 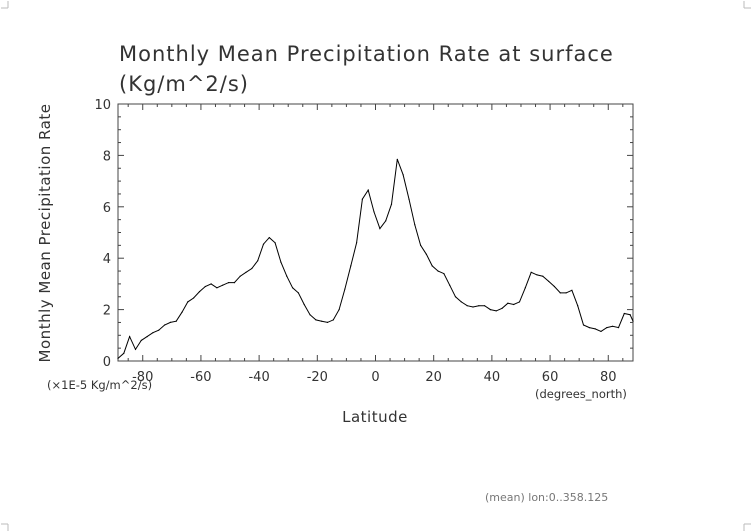 What do you see at coordinates (107, 362) in the screenshot?
I see `y-tick-label: 0` at bounding box center [107, 362].